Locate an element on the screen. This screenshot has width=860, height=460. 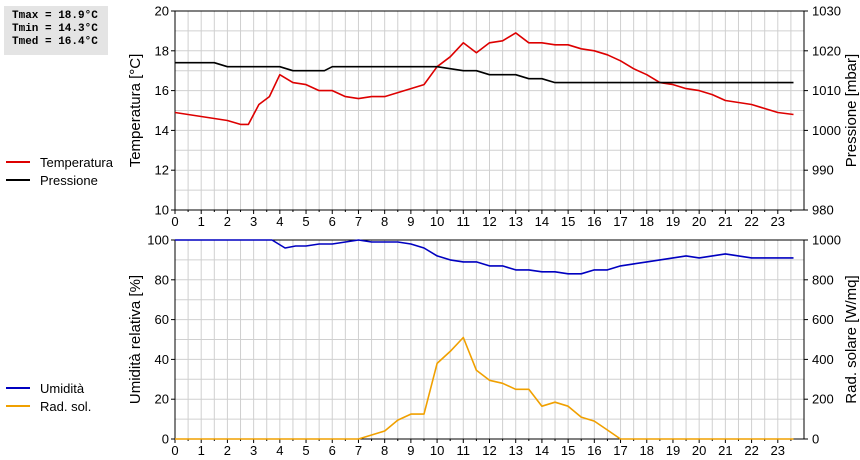
bottom-x-tick-label-11: 11 is located at coordinates (464, 450).